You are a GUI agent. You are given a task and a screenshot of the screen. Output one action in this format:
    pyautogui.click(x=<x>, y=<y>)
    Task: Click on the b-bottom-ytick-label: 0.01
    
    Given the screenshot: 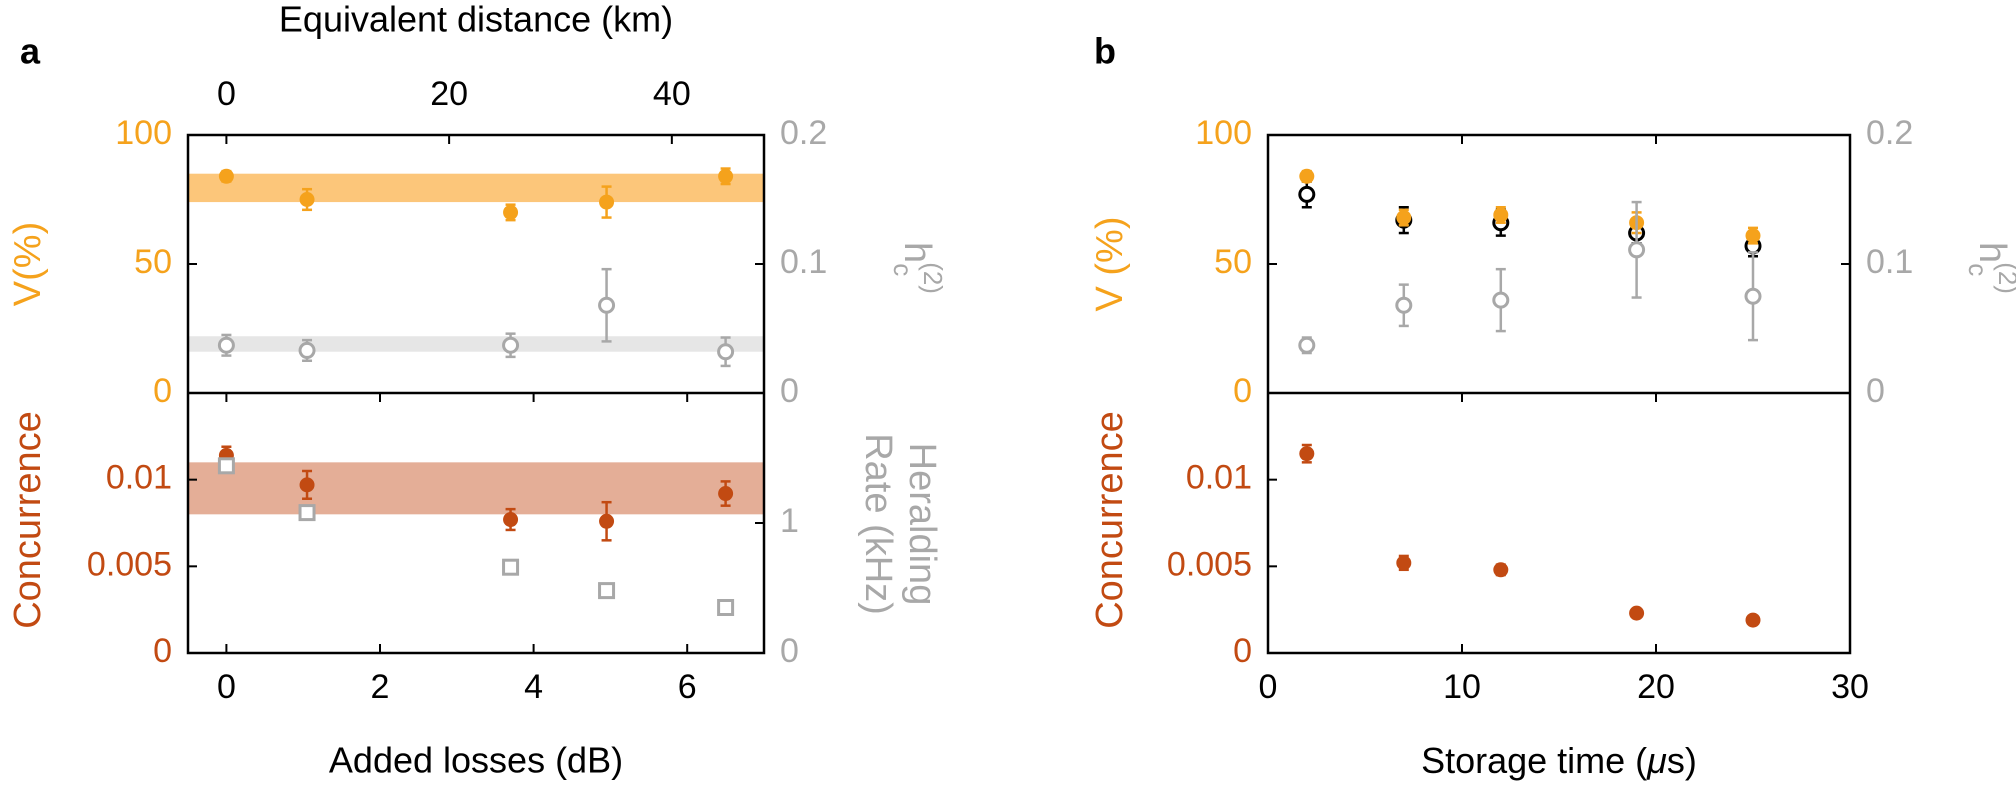 What is the action you would take?
    pyautogui.click(x=1219, y=478)
    